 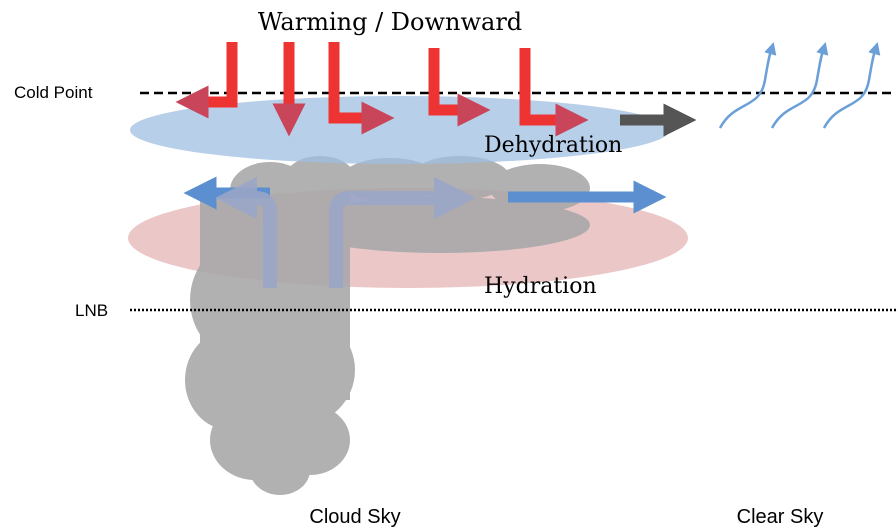 What do you see at coordinates (540, 286) in the screenshot?
I see `hydration-label: Hydration` at bounding box center [540, 286].